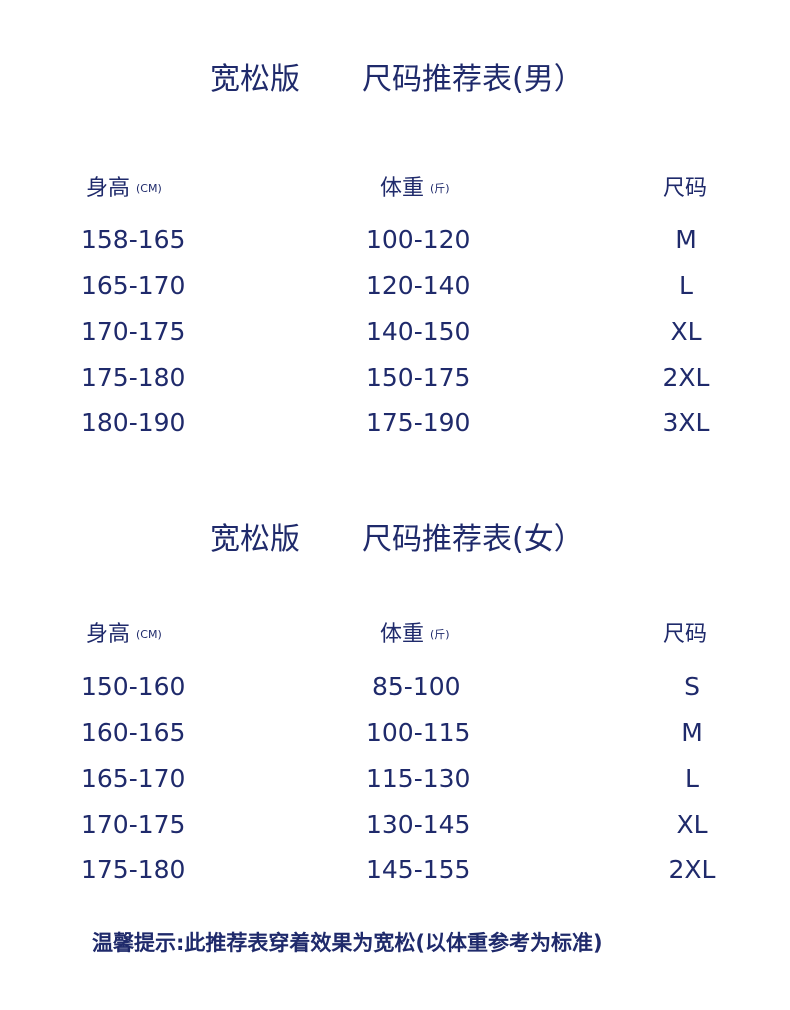 Image resolution: width=790 pixels, height=1010 pixels. What do you see at coordinates (473, 79) in the screenshot?
I see `table-title-right: 尺码推荐表(男）` at bounding box center [473, 79].